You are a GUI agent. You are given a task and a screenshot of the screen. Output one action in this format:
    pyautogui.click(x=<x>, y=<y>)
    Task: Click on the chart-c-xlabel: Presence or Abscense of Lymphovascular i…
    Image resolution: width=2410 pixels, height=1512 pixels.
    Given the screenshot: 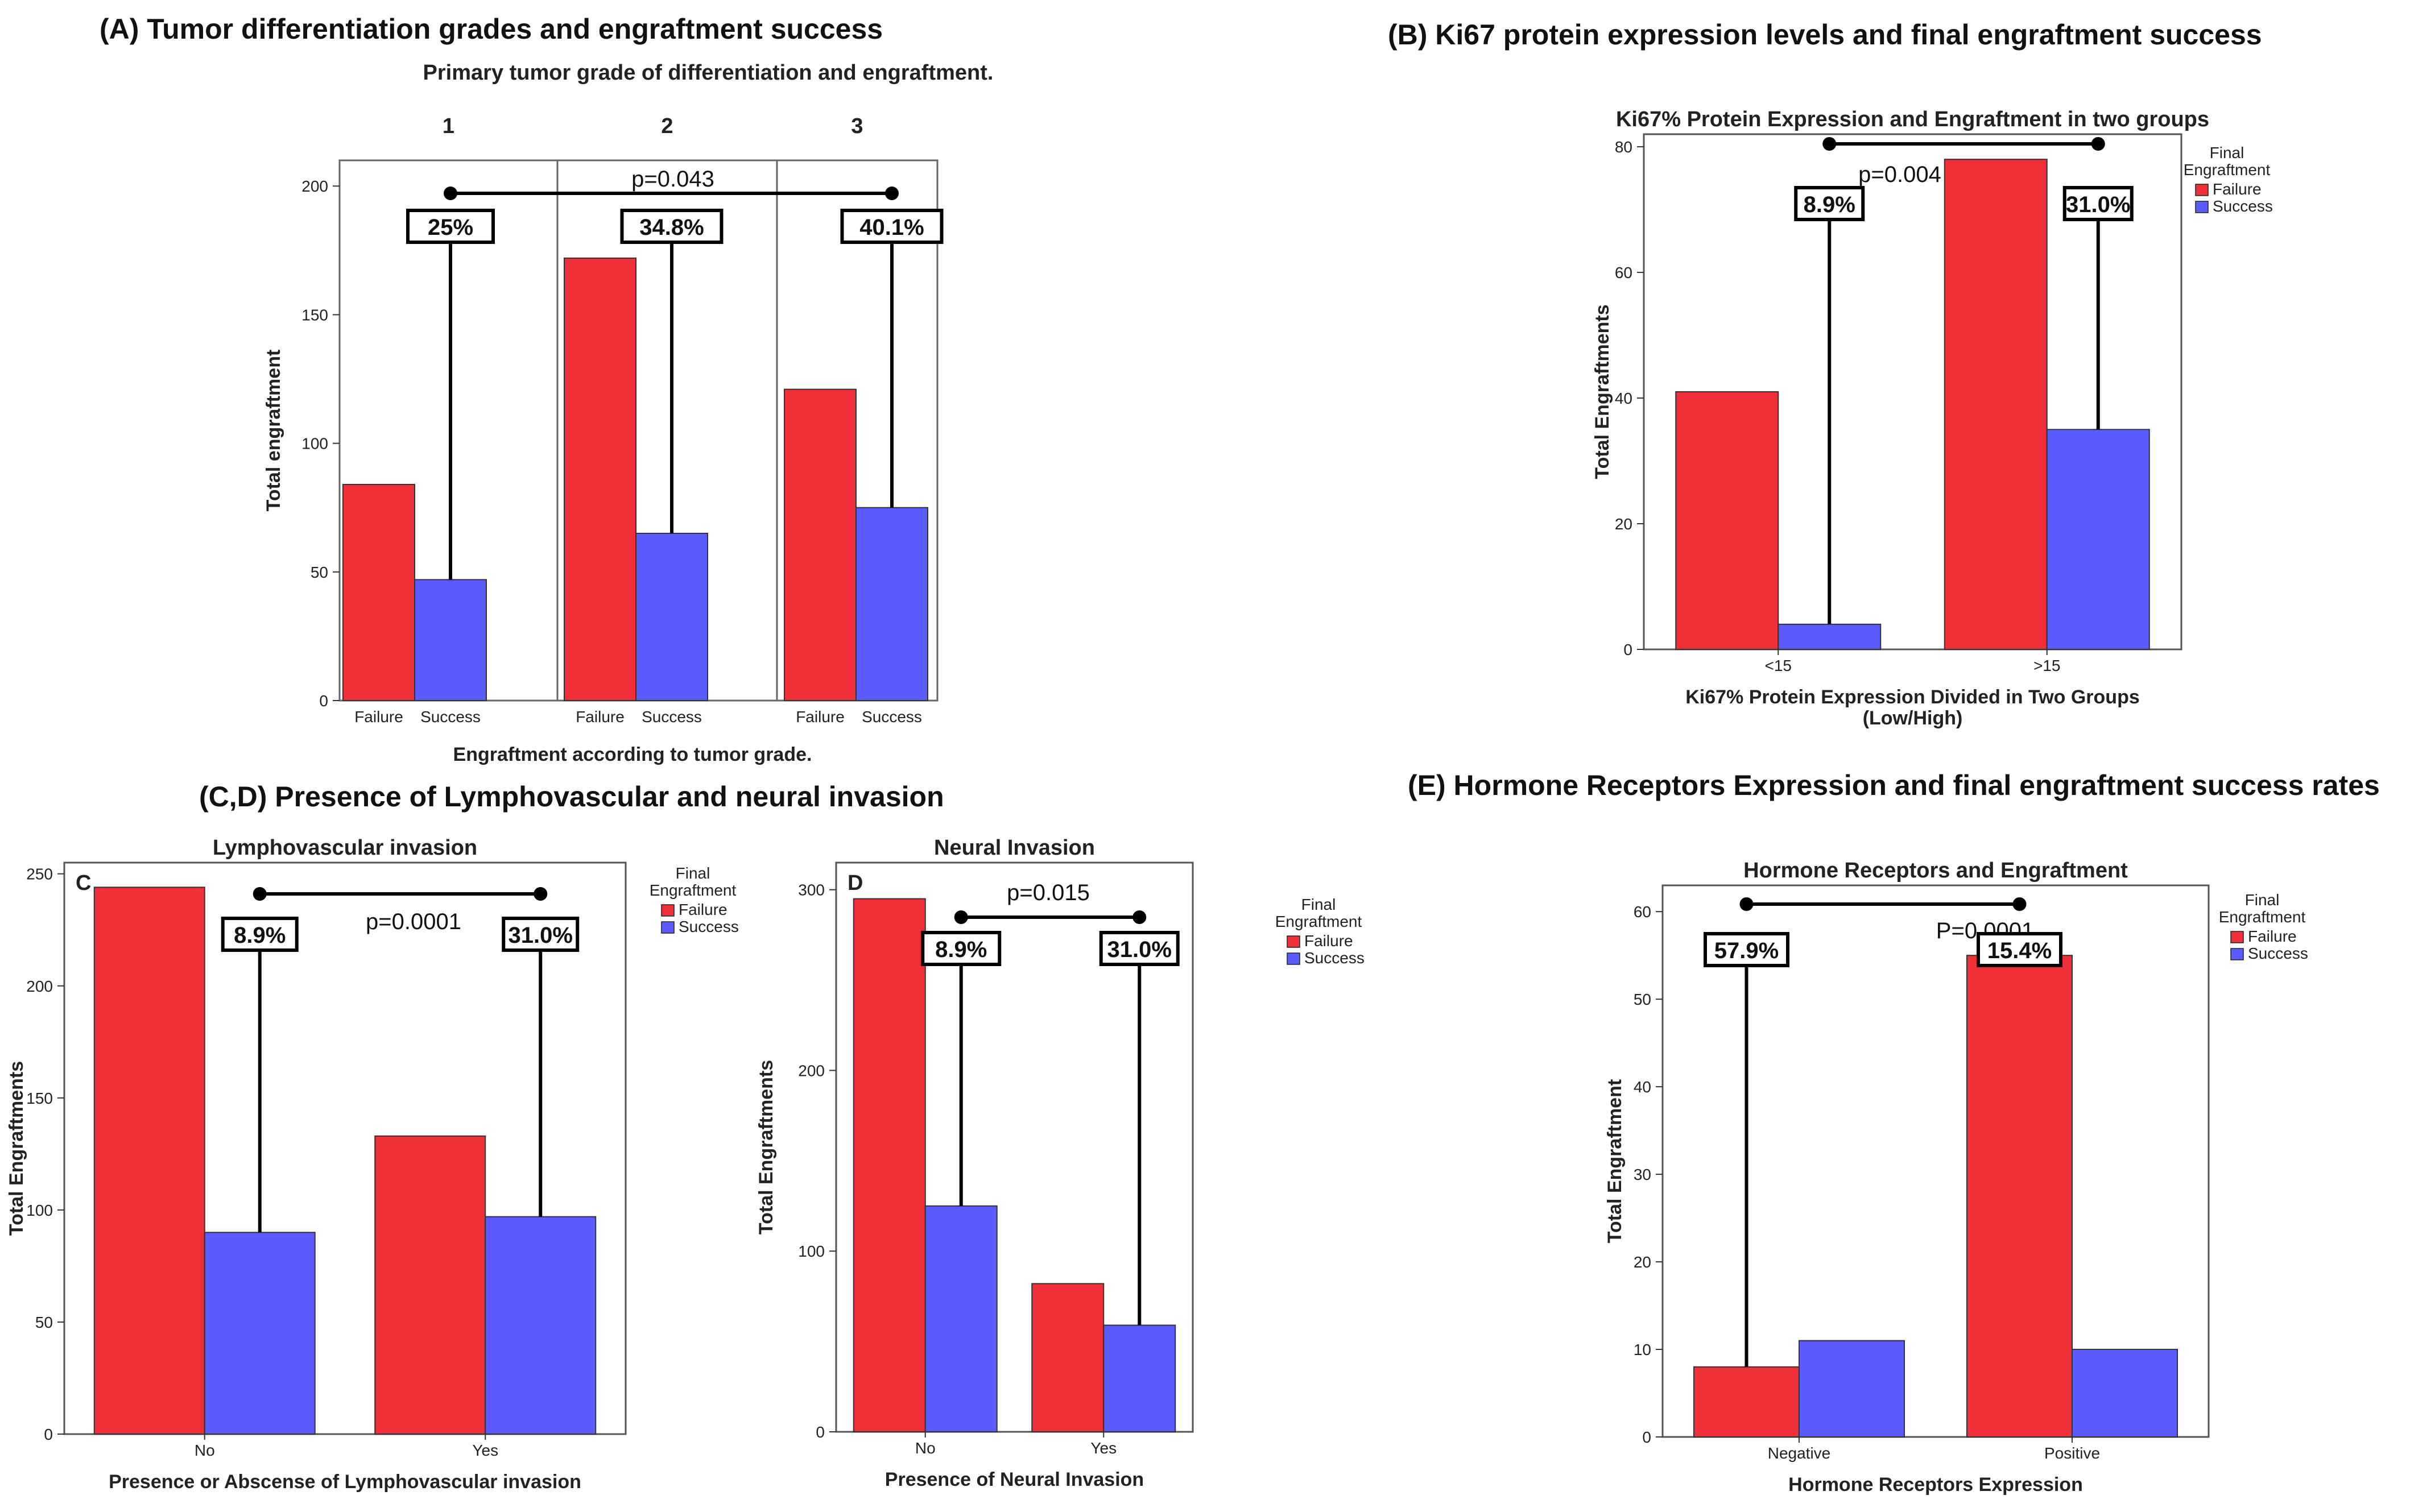 What is the action you would take?
    pyautogui.click(x=345, y=1482)
    